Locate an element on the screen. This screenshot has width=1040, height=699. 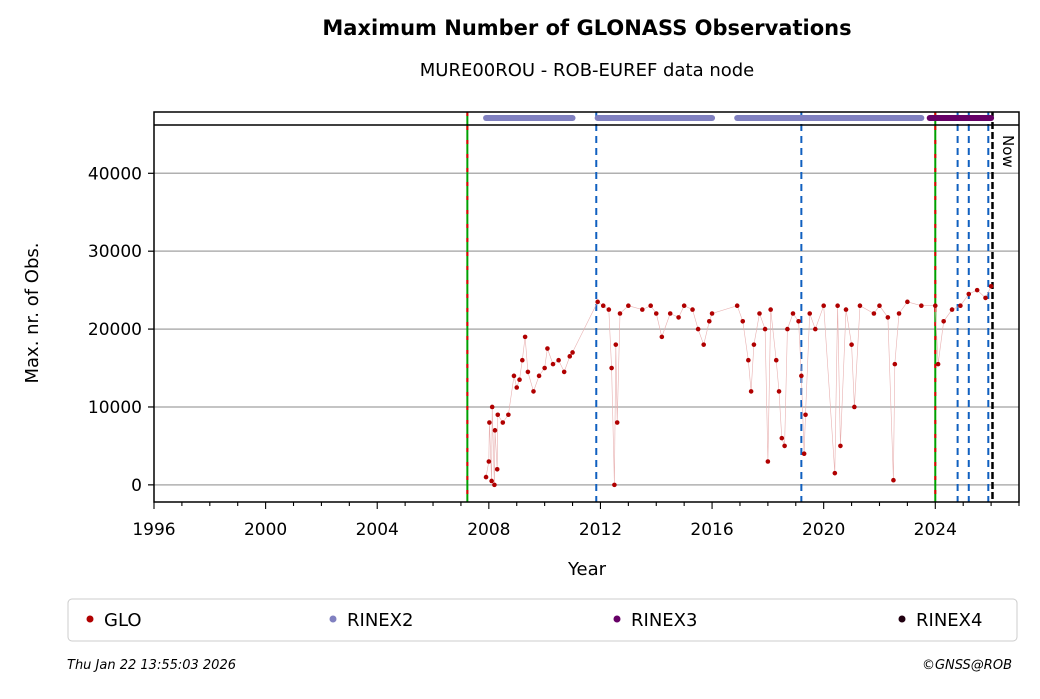
y-tick-label: 0 is located at coordinates (136, 486).